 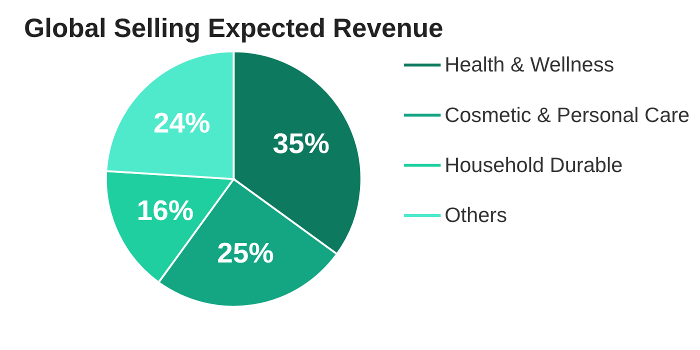 What do you see at coordinates (476, 216) in the screenshot?
I see `legend-label: Others` at bounding box center [476, 216].